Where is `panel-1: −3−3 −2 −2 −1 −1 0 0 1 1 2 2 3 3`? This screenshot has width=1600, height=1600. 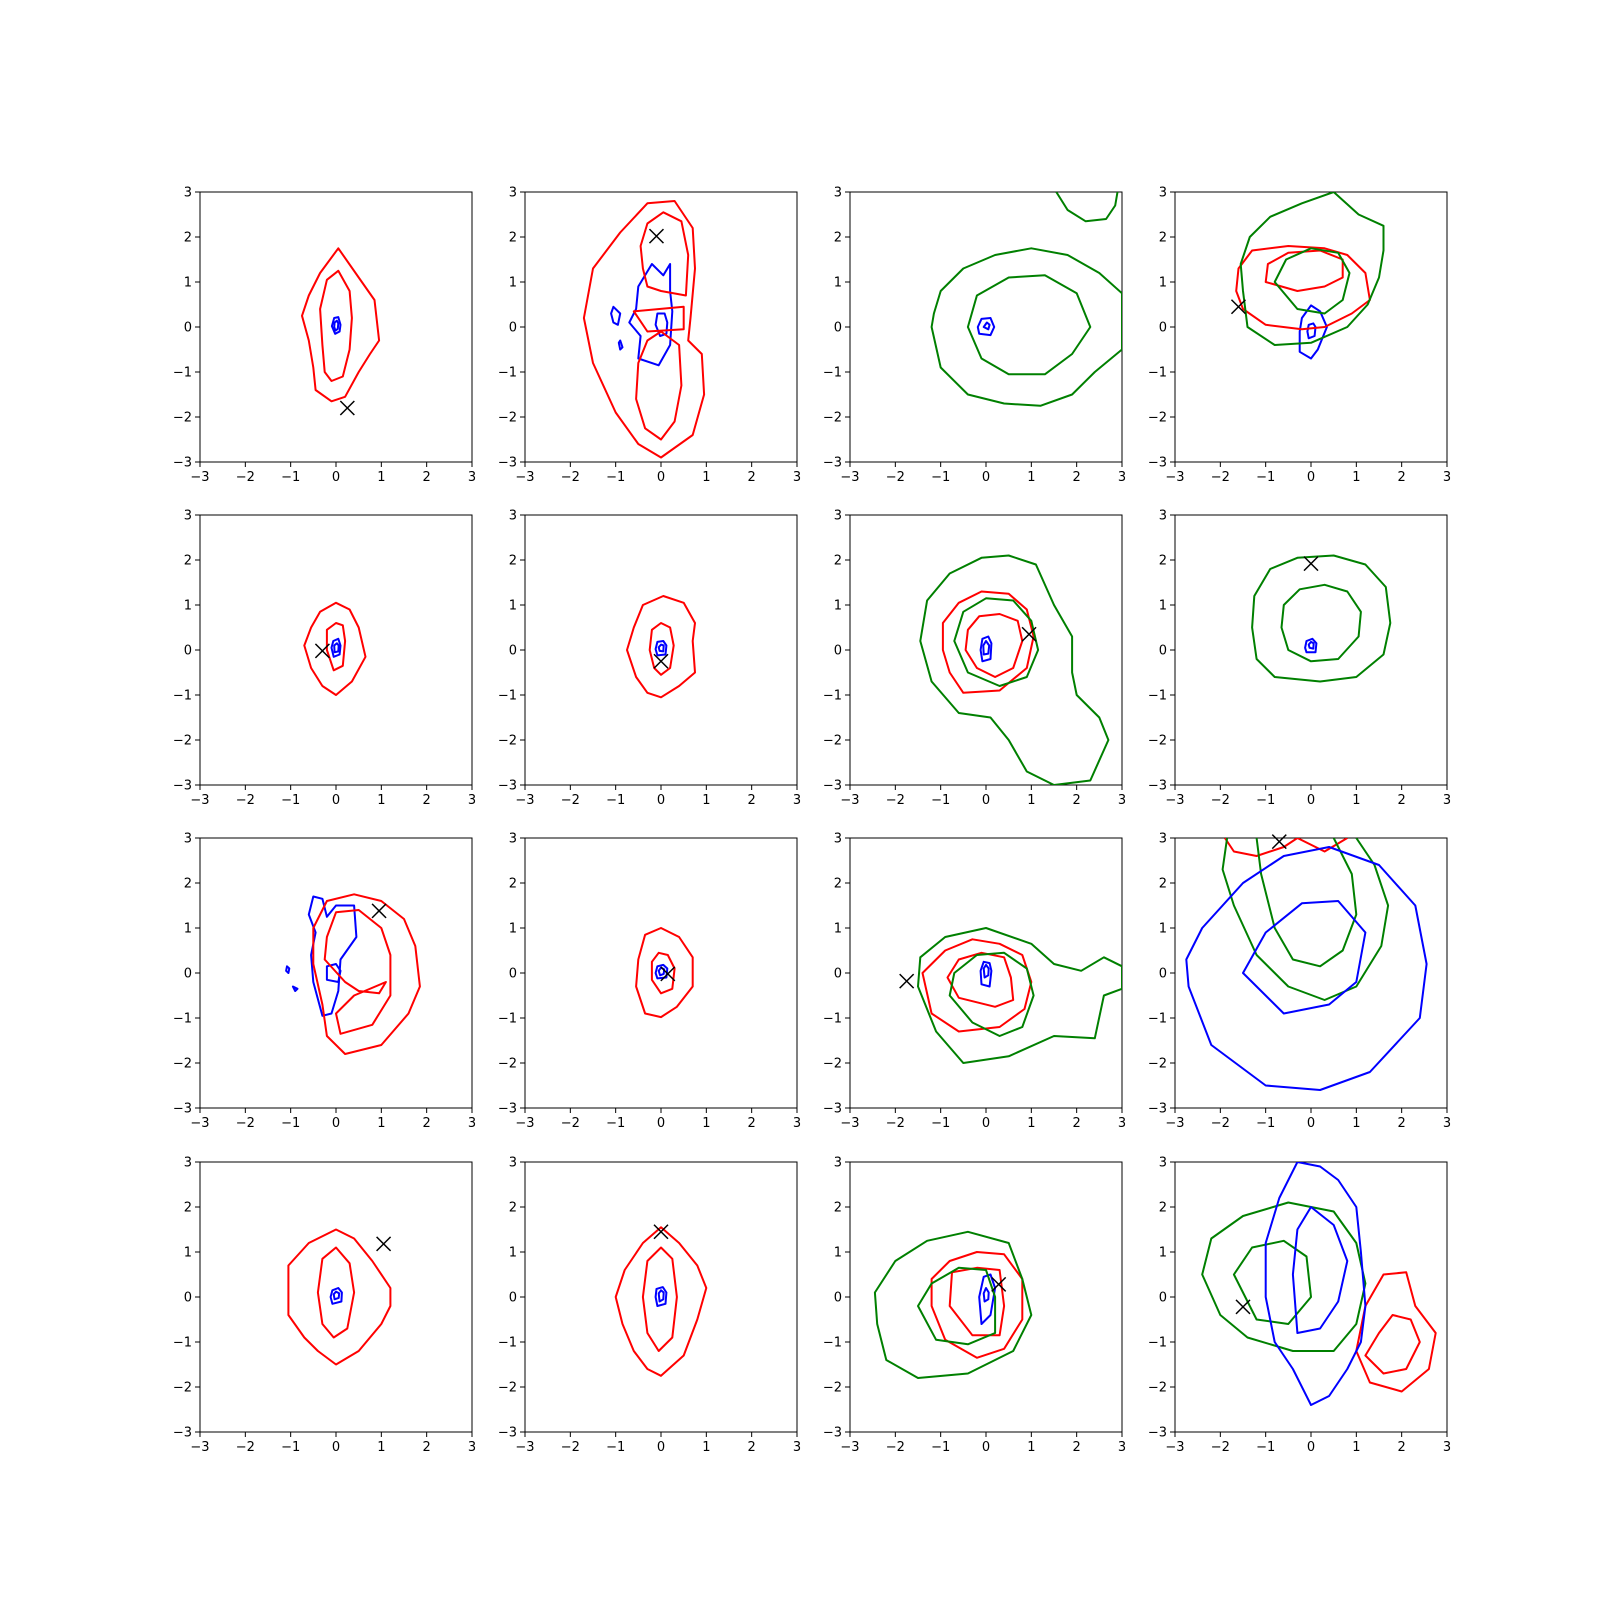 panel-1: −3−3 −2 −2 −1 −1 0 0 1 1 2 2 3 3 is located at coordinates (324, 336).